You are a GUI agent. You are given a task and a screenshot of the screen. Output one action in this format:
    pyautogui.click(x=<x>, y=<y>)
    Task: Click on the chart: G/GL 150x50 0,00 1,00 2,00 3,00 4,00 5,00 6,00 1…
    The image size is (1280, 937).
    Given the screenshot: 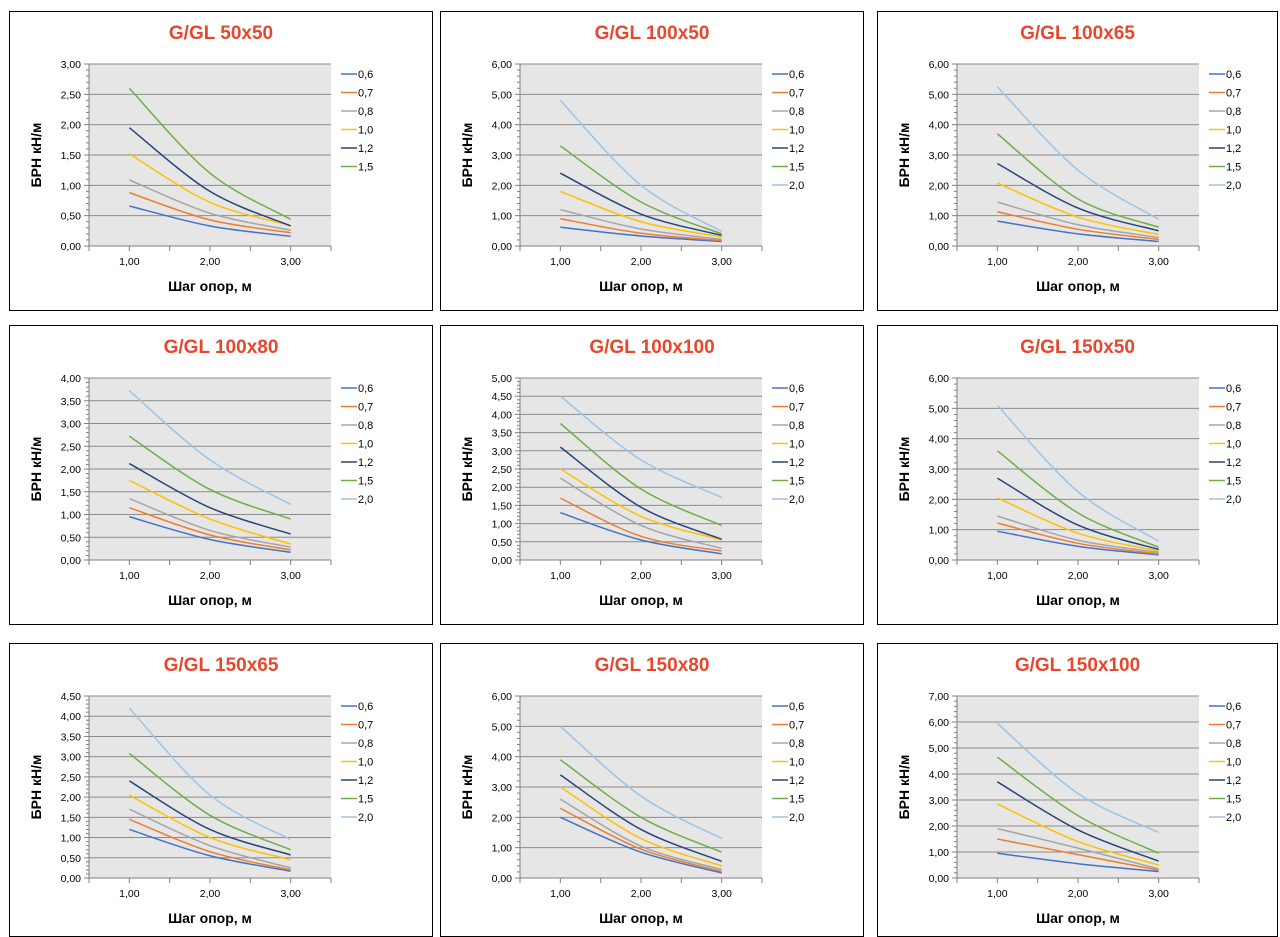 What is the action you would take?
    pyautogui.click(x=1077, y=475)
    